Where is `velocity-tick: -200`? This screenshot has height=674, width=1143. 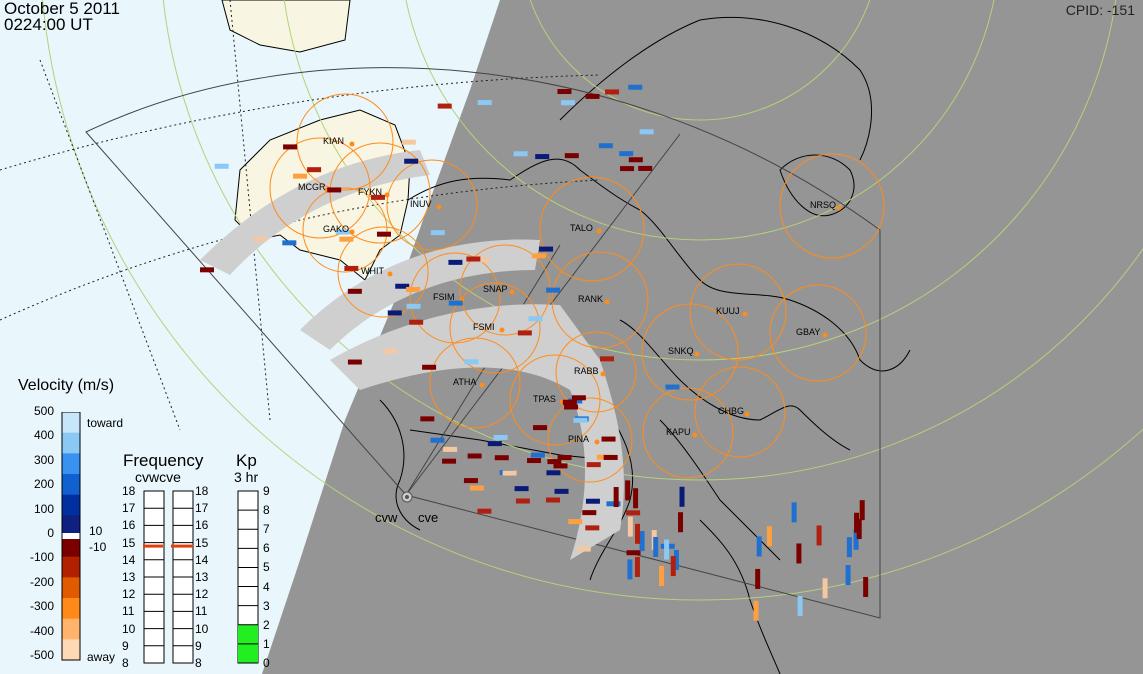 velocity-tick: -200 is located at coordinates (41, 581).